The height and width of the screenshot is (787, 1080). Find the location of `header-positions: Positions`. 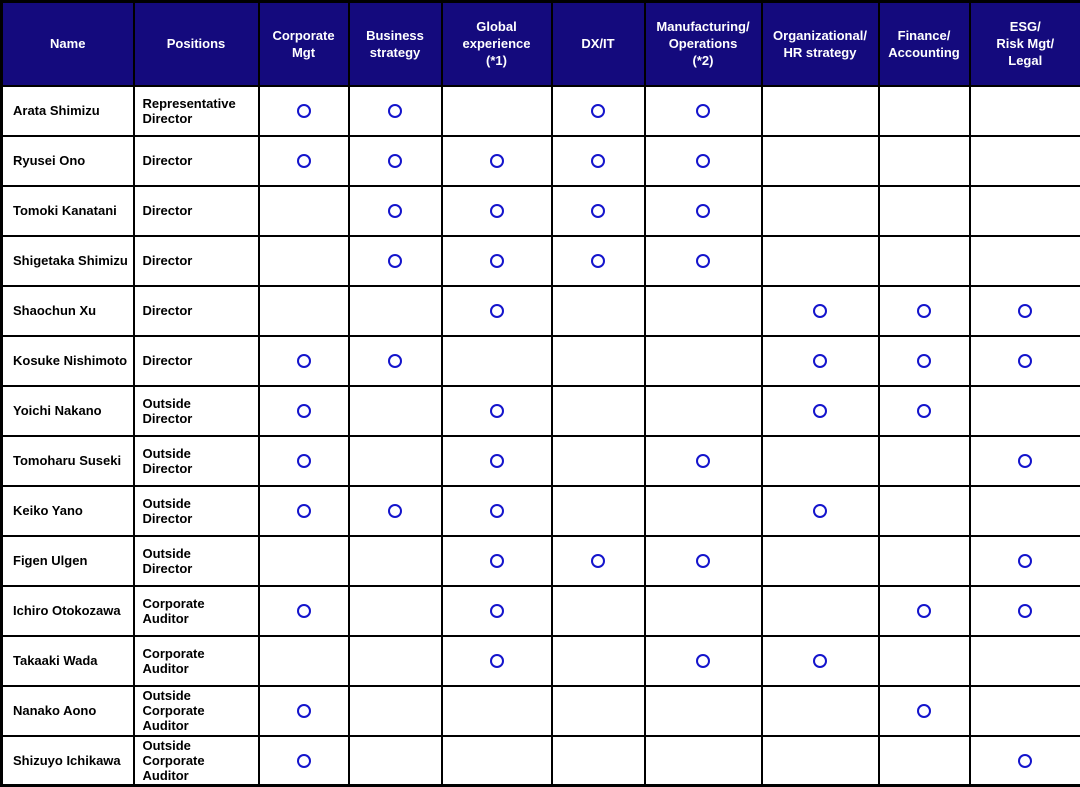

header-positions: Positions is located at coordinates (196, 43).